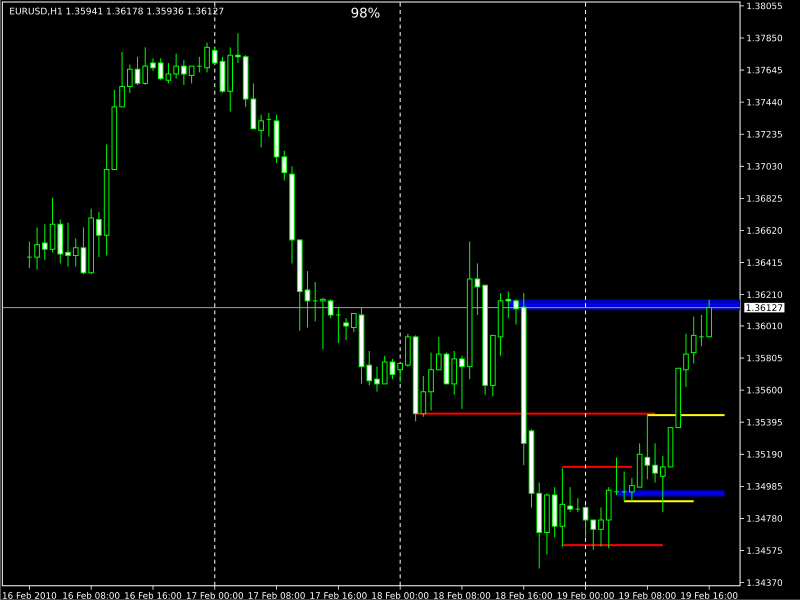 The image size is (800, 601). I want to click on x-tick-label: 18 Feb 08:00, so click(462, 595).